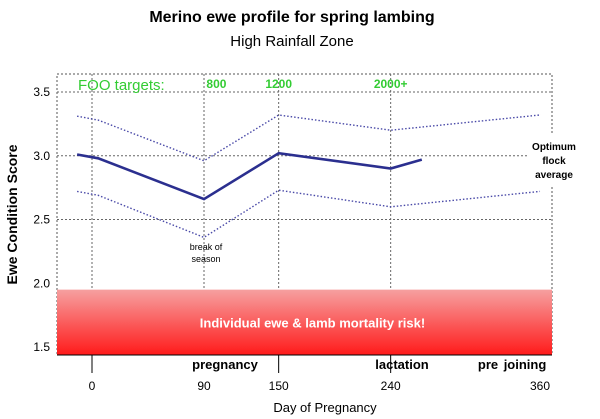 This screenshot has width=600, height=419. What do you see at coordinates (291, 17) in the screenshot?
I see `chart-title: Merino ewe profile for spring lambing` at bounding box center [291, 17].